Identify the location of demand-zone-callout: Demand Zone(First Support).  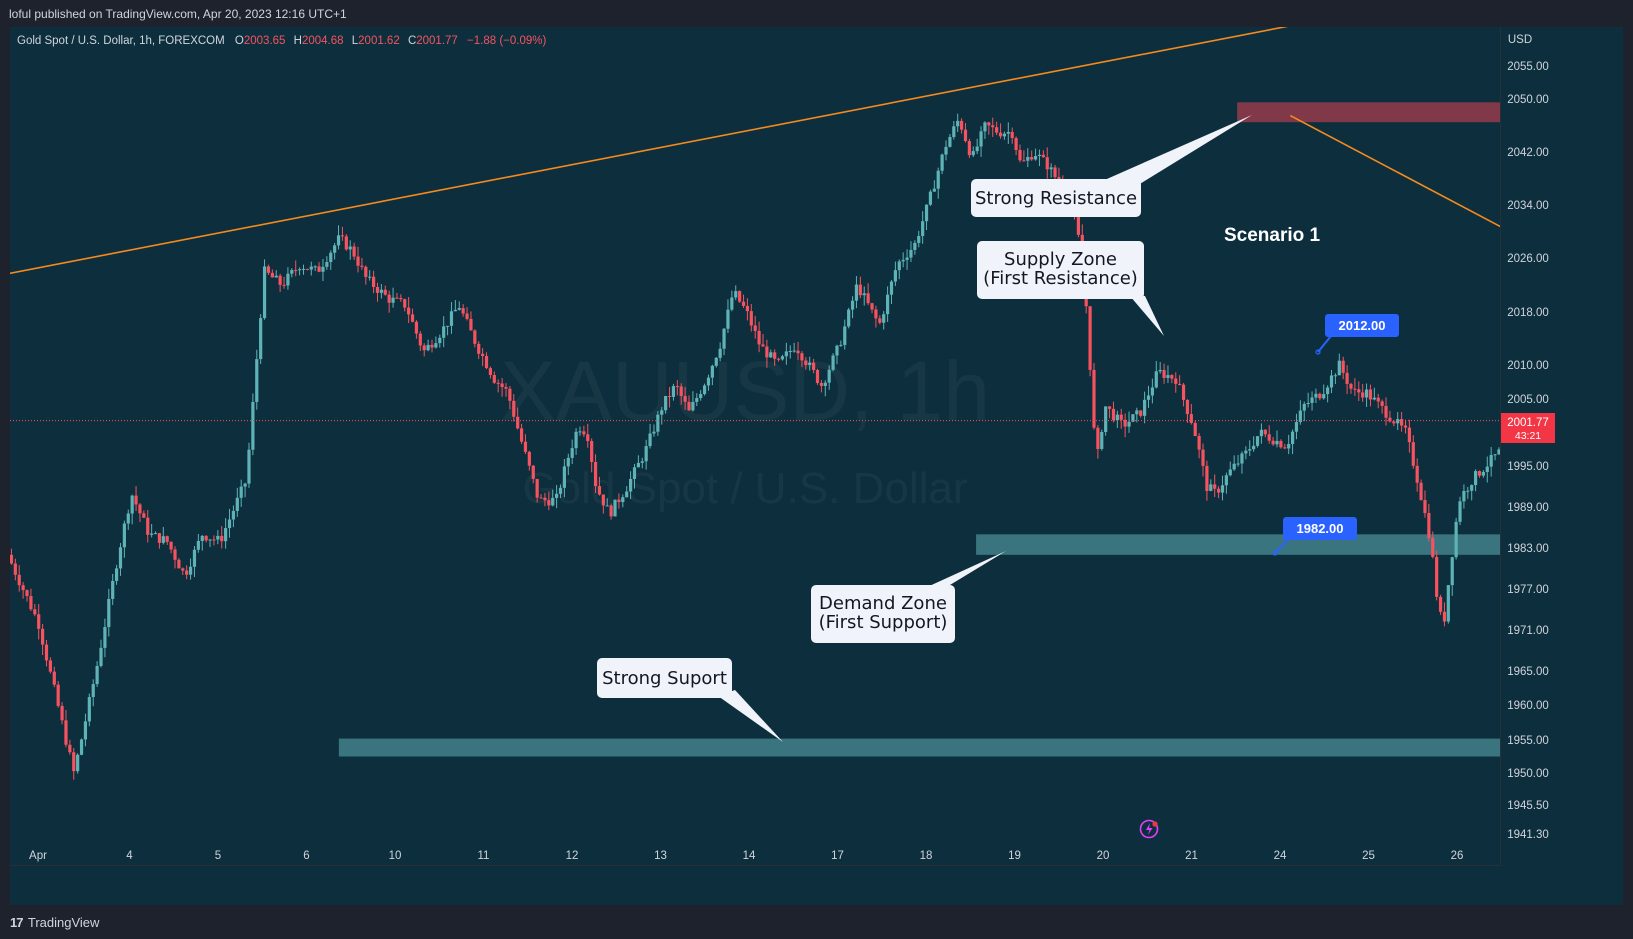
(908, 597).